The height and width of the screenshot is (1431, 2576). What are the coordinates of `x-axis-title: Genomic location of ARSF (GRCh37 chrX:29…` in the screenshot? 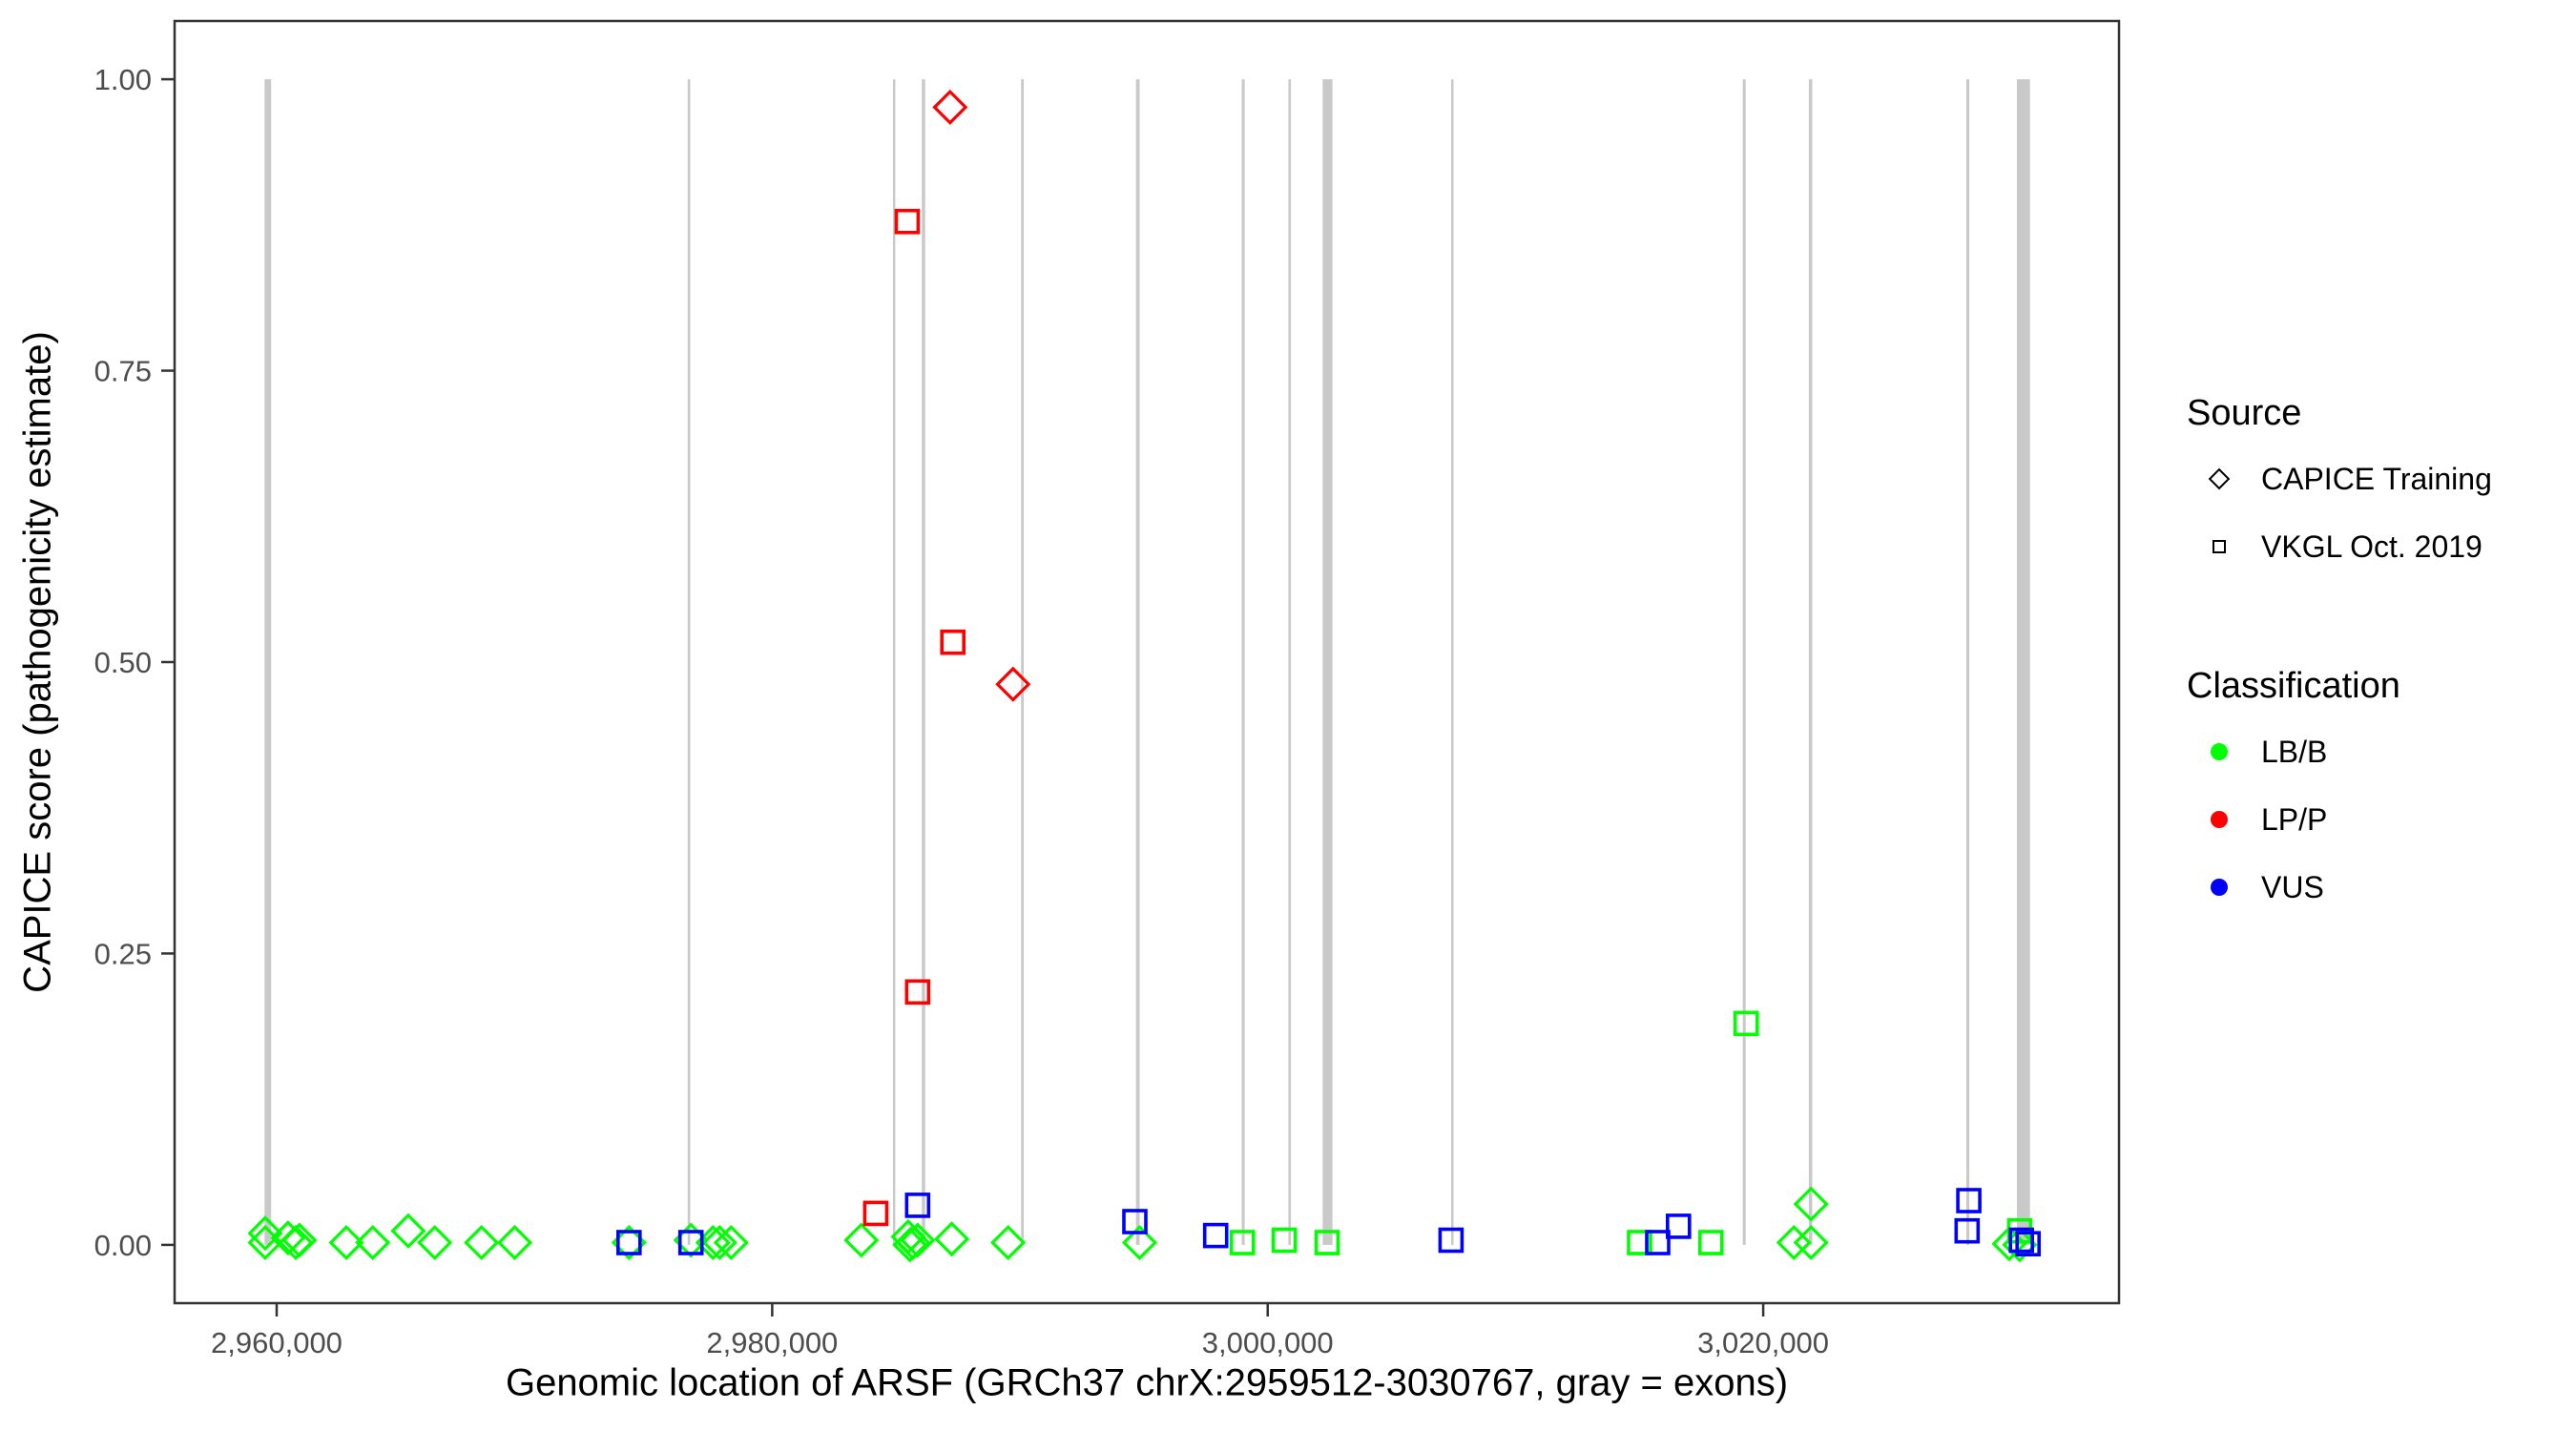 It's located at (1147, 1382).